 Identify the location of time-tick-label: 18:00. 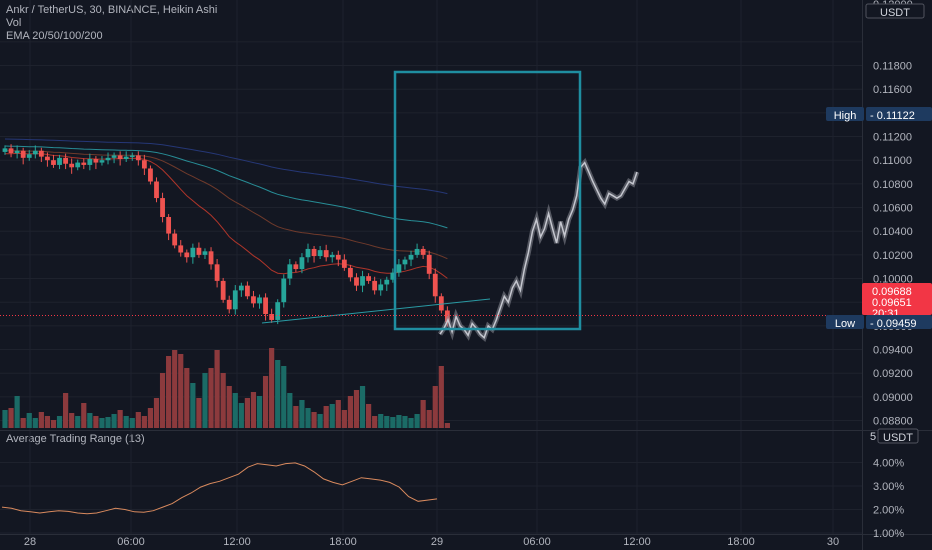
(343, 542).